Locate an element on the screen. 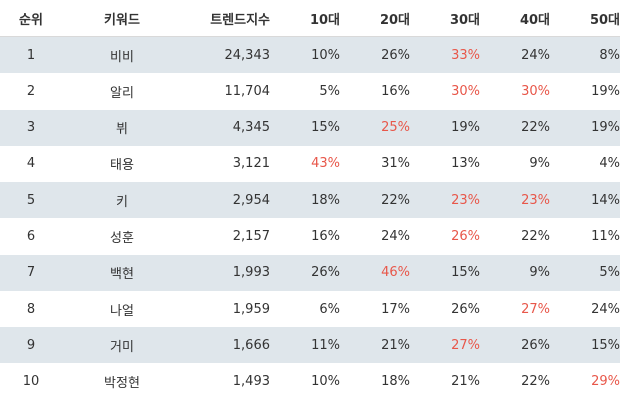 Image resolution: width=620 pixels, height=400 pixels. share-20s-cell: 24% is located at coordinates (395, 236).